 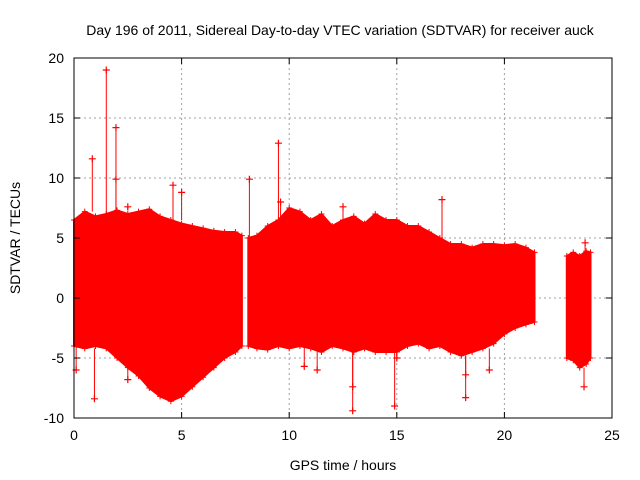 What do you see at coordinates (56, 178) in the screenshot?
I see `y-tick-label: 10` at bounding box center [56, 178].